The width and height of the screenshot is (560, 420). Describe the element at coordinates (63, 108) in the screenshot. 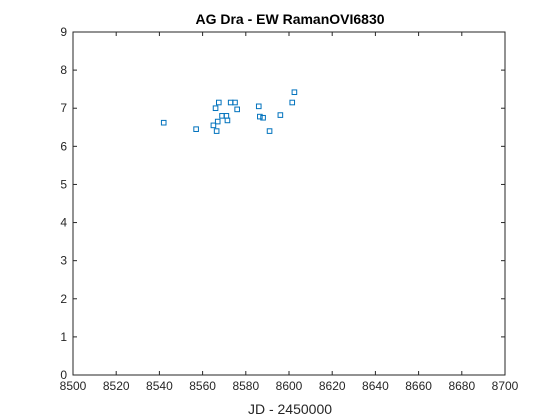

I see `y-tick-label: 7` at that location.